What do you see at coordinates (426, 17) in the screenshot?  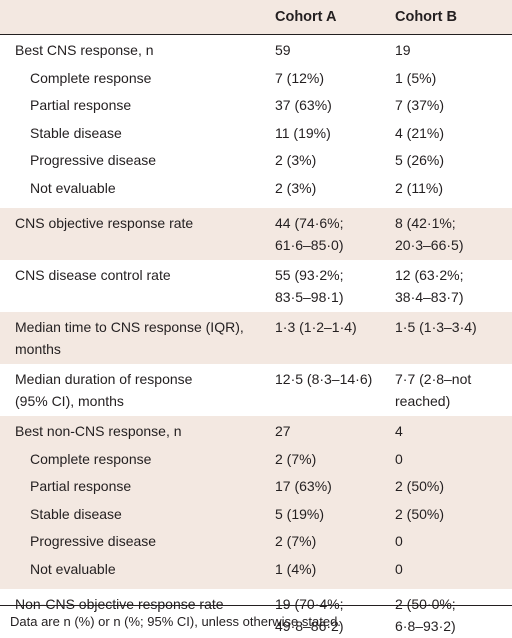 I see `column-header-cohort-b: Cohort B` at bounding box center [426, 17].